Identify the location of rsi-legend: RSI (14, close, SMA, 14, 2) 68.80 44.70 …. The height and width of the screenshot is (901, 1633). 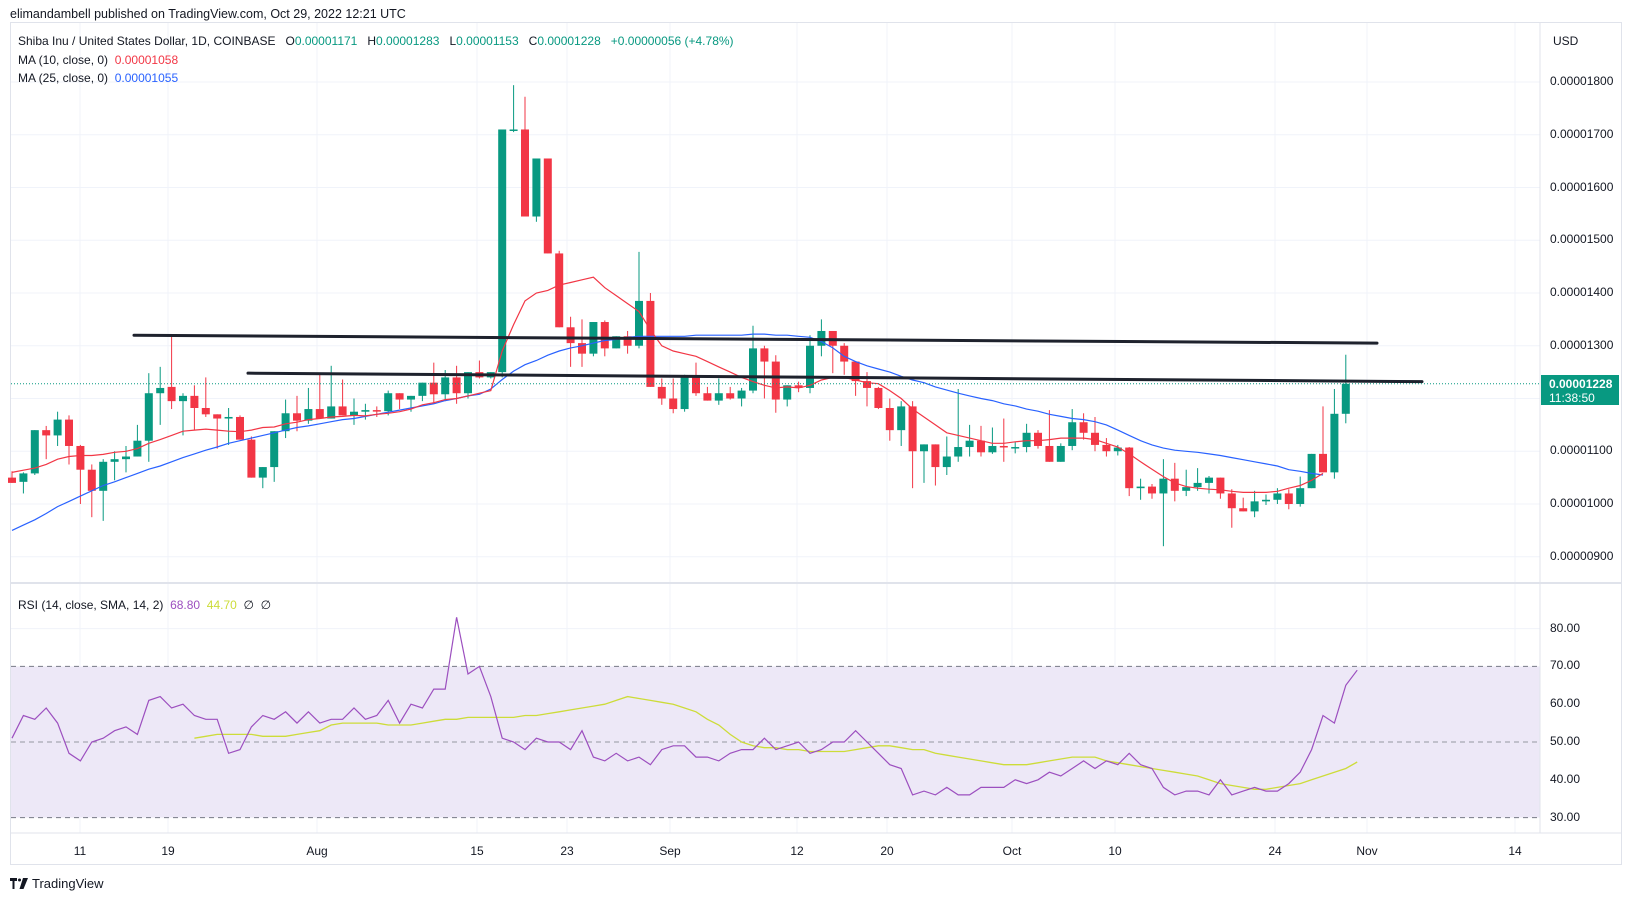
(144, 605).